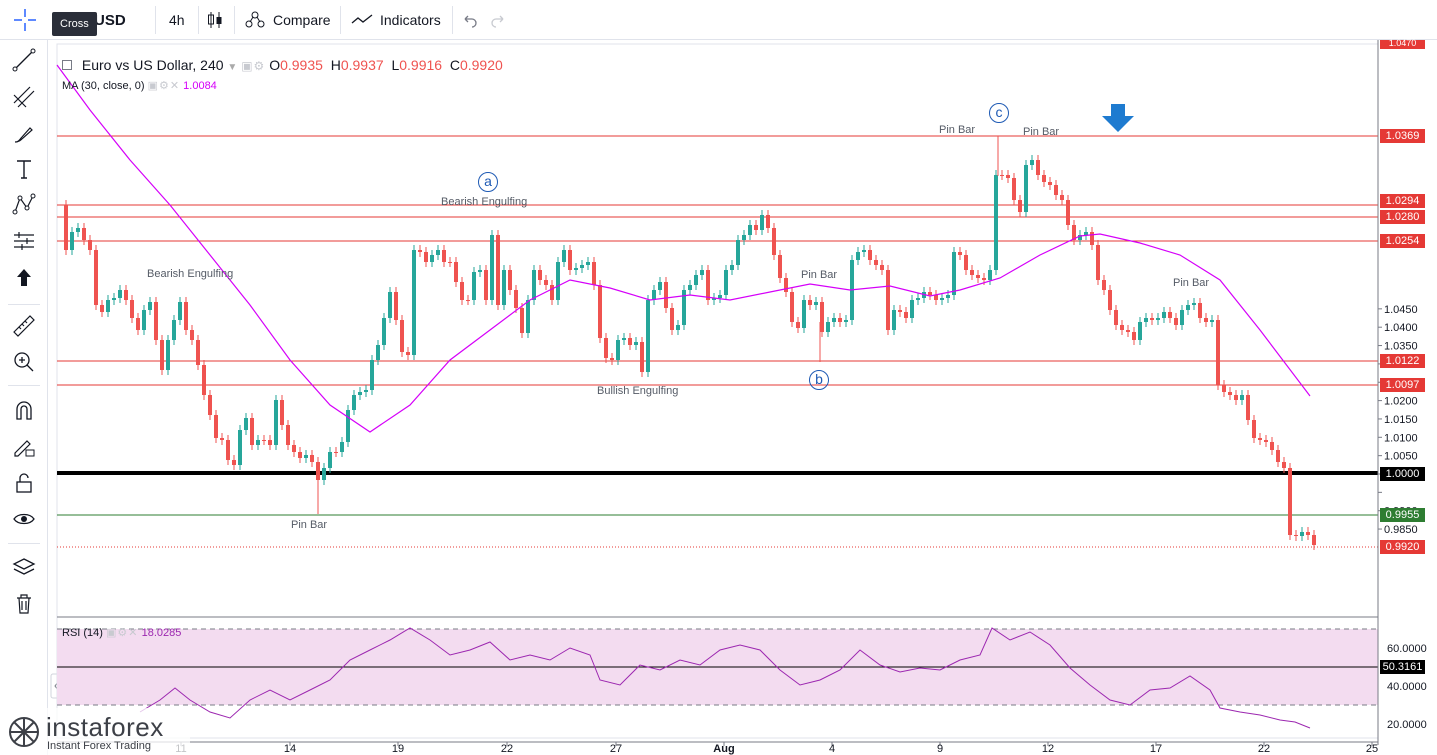  I want to click on ma-legend-label: MA (30, close, 0), so click(103, 86).